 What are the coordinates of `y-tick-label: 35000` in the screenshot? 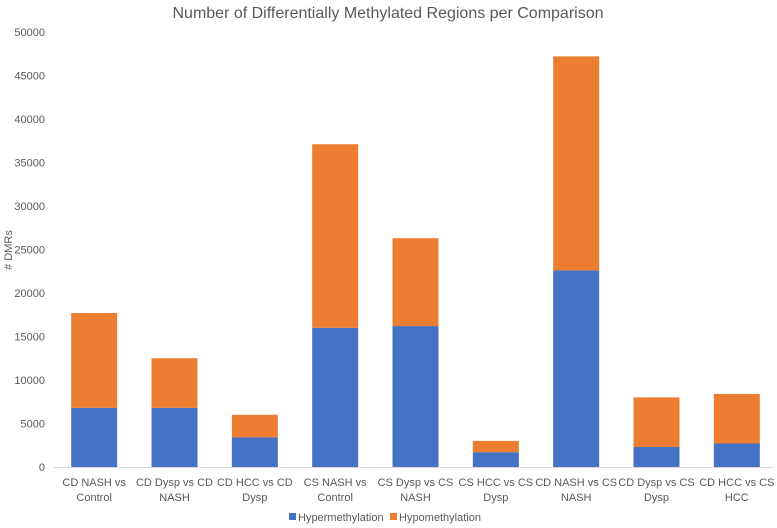 It's located at (29, 164).